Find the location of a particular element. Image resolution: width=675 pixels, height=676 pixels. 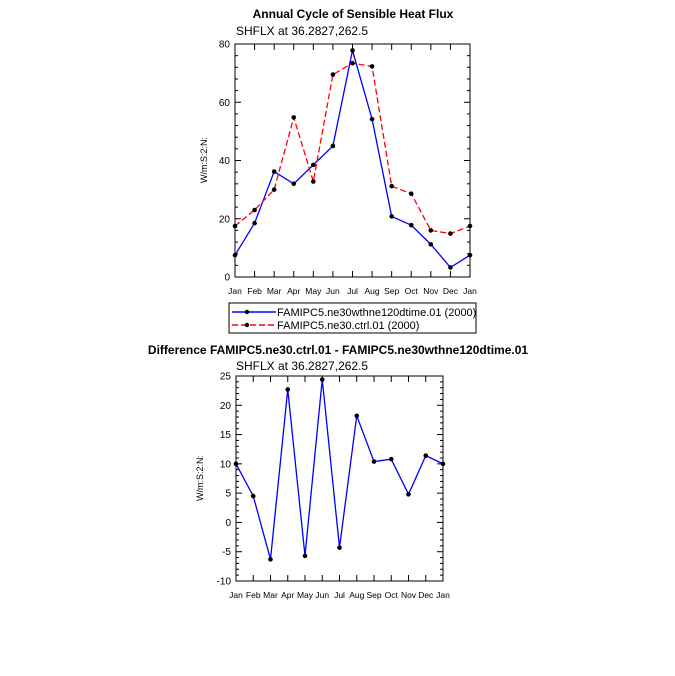

chart1-subtitle: SHFLX at 36.2827,262.5 is located at coordinates (302, 31).